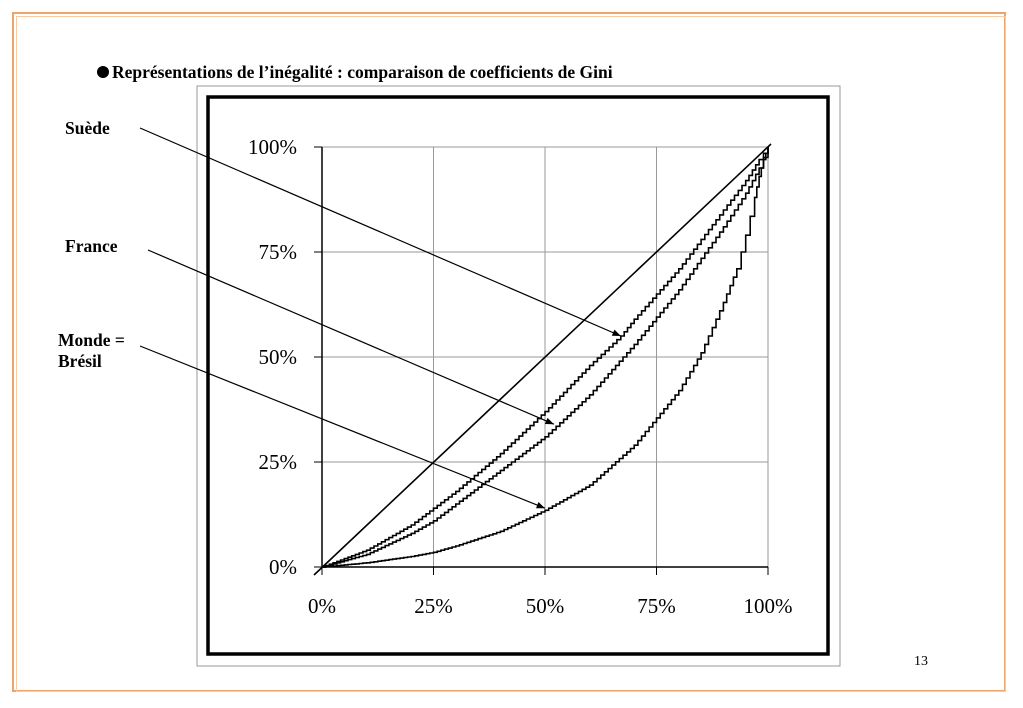 This screenshot has height=708, width=1023. Describe the element at coordinates (272, 147) in the screenshot. I see `y-tick-label: 100%` at that location.